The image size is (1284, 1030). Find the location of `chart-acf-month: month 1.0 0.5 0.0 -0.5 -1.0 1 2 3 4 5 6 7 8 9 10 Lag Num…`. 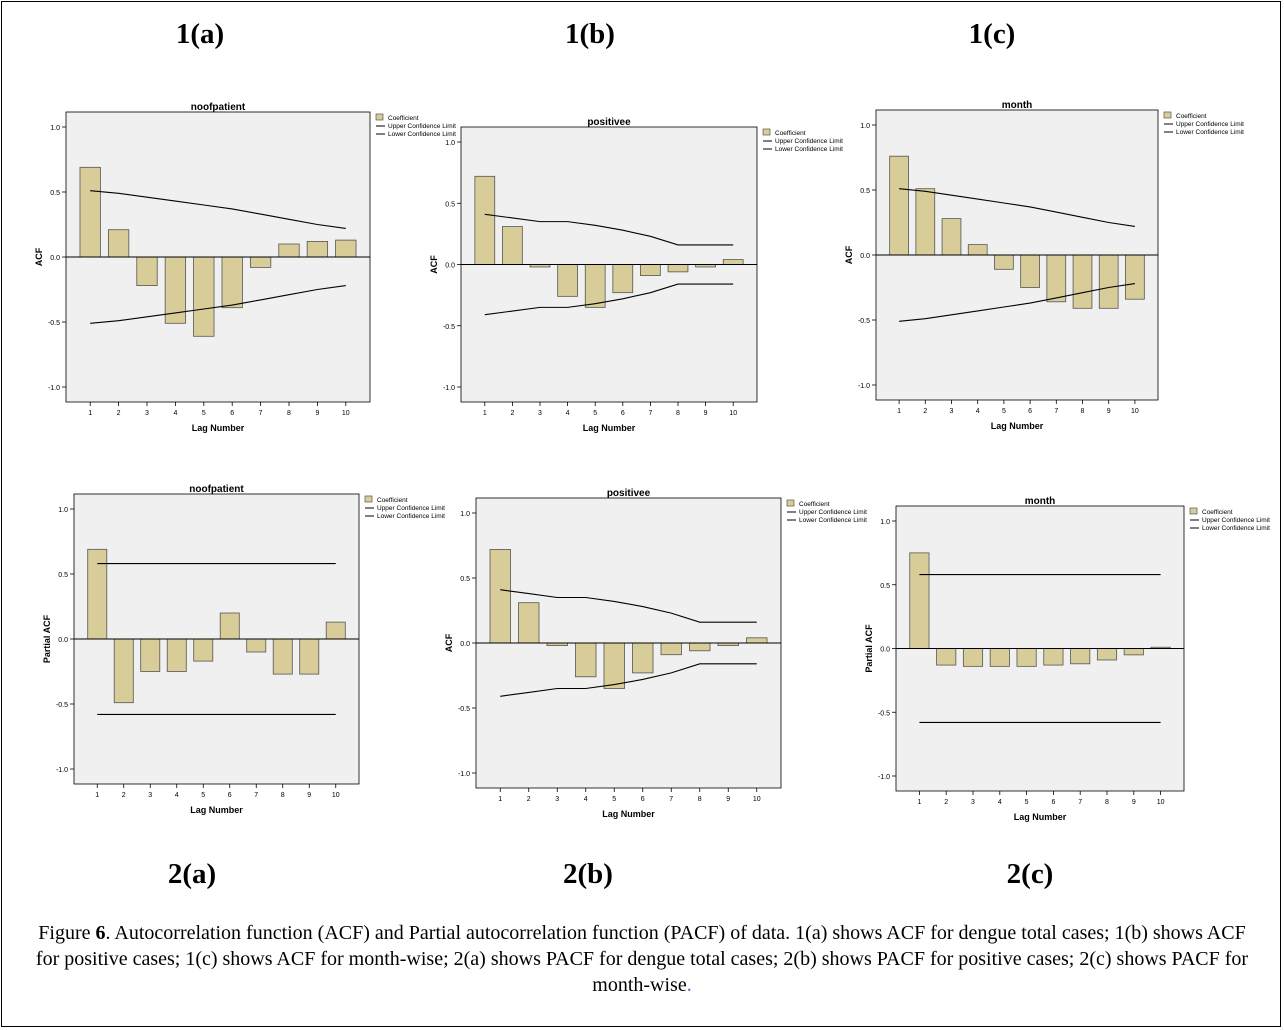

chart-acf-month: month 1.0 0.5 0.0 -0.5 -1.0 1 2 3 4 5 6 7 8 9 10 Lag Num… is located at coordinates (1042, 268).